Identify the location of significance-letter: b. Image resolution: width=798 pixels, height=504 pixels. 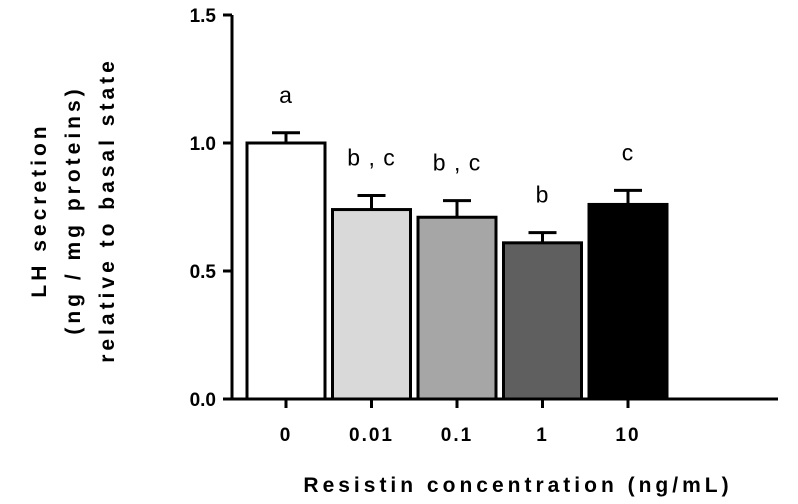
(543, 195).